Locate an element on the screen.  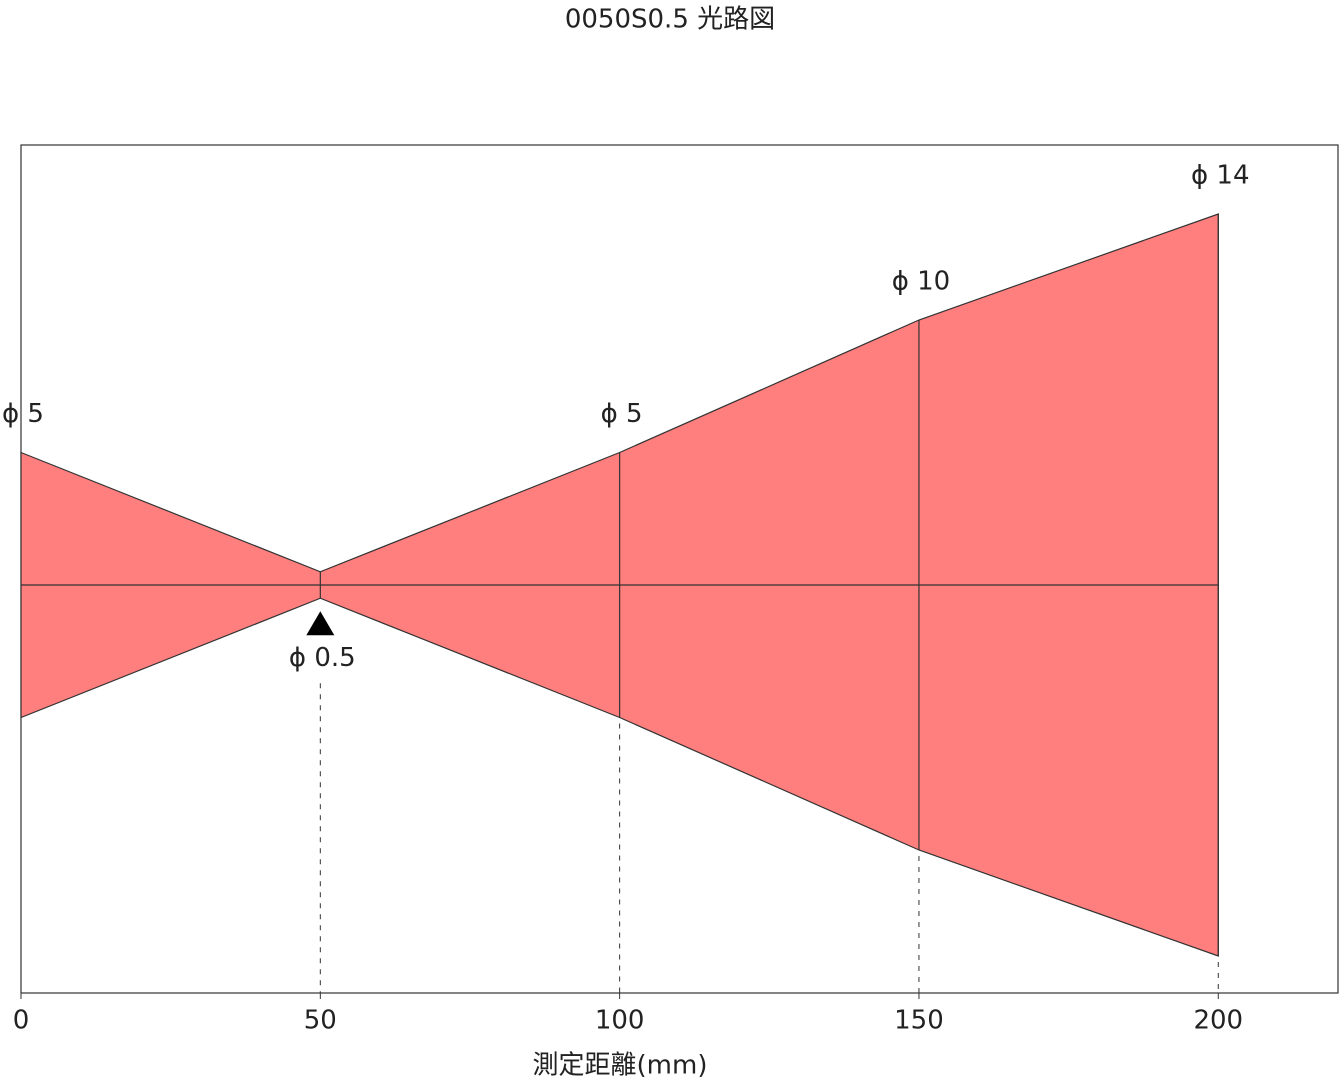
x-tick-label: 100 is located at coordinates (620, 1021).